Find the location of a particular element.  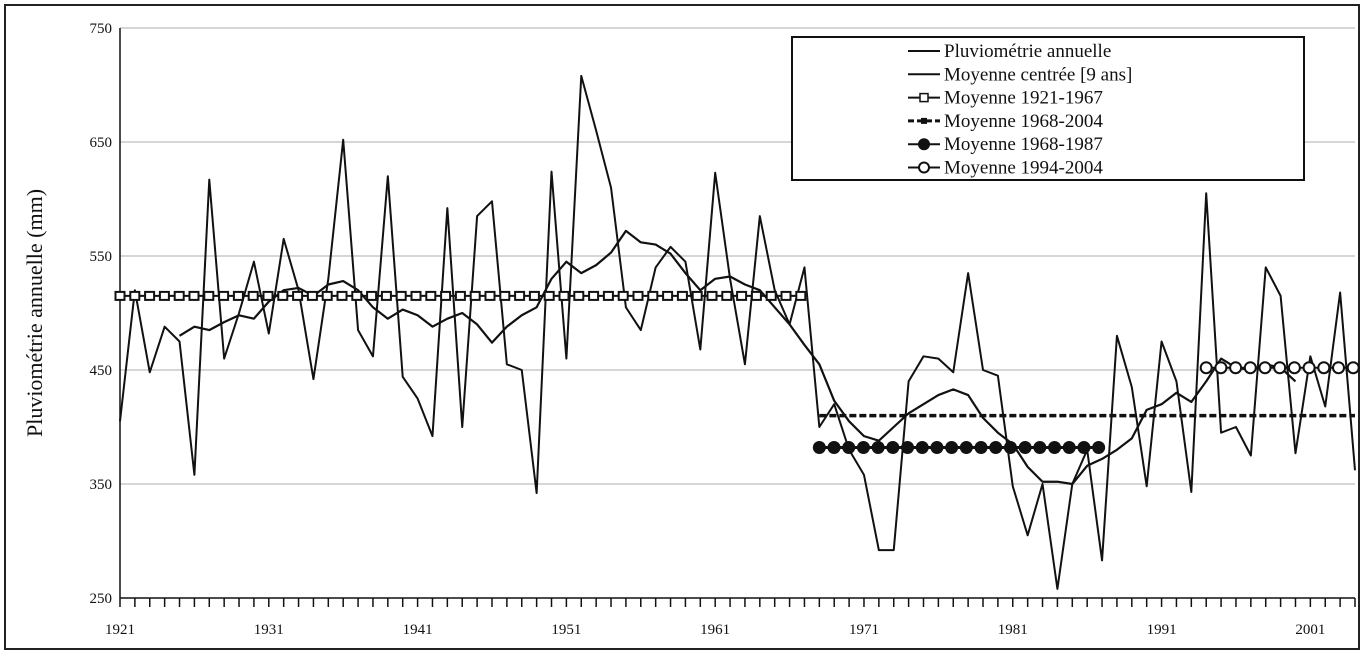

legend-entry-label: Moyenne 1921-1967 is located at coordinates (1023, 98).